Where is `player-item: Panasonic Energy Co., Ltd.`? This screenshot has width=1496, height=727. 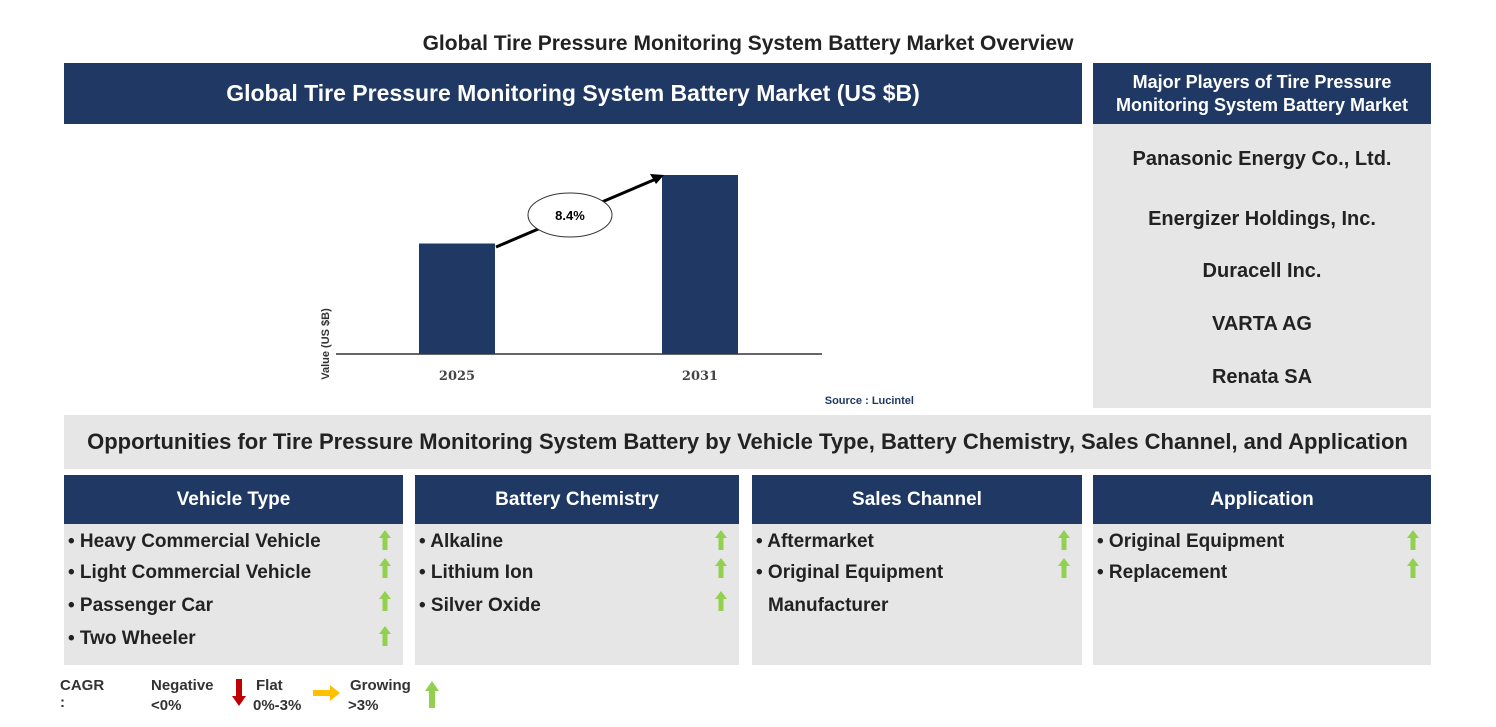 player-item: Panasonic Energy Co., Ltd. is located at coordinates (1262, 159).